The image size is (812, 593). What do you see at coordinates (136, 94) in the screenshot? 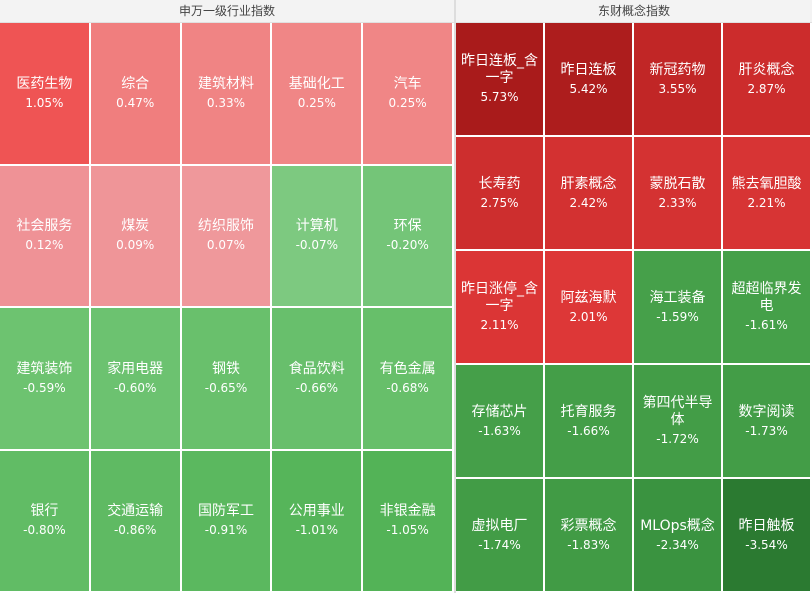
I see `treemap-tile: 综合 0.47%` at bounding box center [136, 94].